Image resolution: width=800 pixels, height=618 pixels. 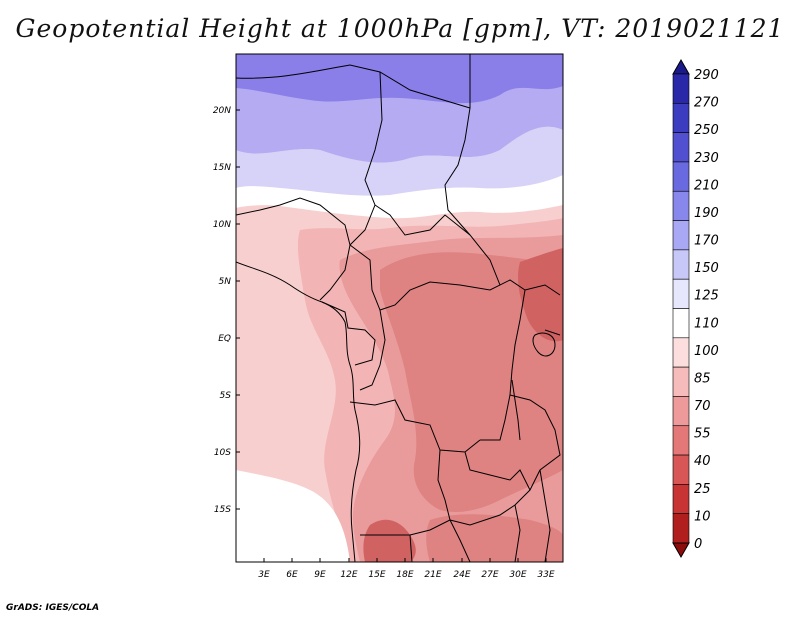 I want to click on colorbar-label: 100, so click(x=706, y=351).